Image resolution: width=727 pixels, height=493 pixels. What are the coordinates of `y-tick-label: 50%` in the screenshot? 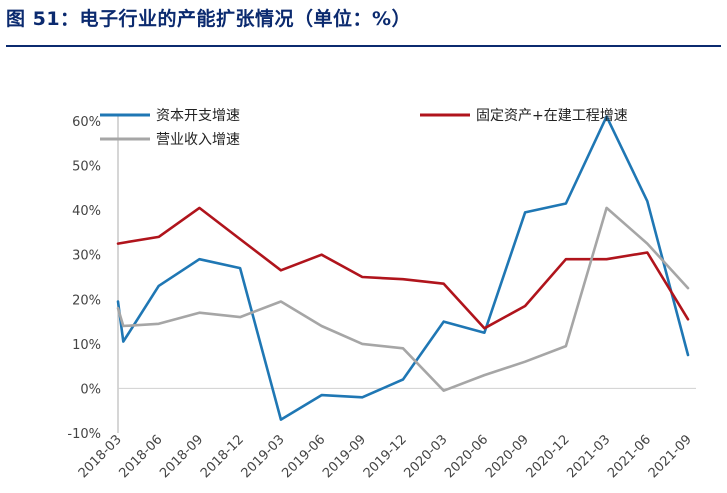 It's located at (86, 167).